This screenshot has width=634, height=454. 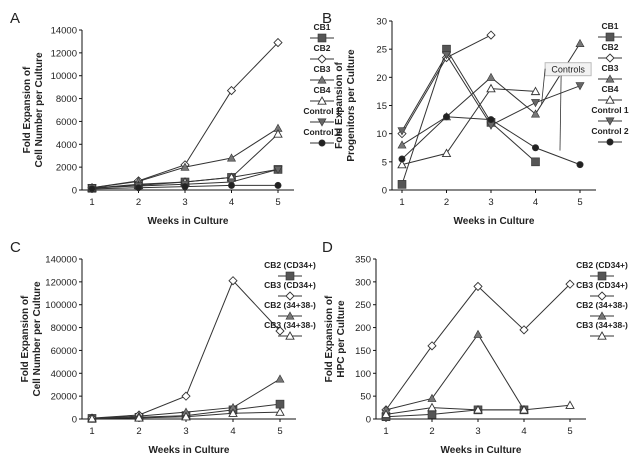 What do you see at coordinates (321, 69) in the screenshot?
I see `legend-label: CB3` at bounding box center [321, 69].